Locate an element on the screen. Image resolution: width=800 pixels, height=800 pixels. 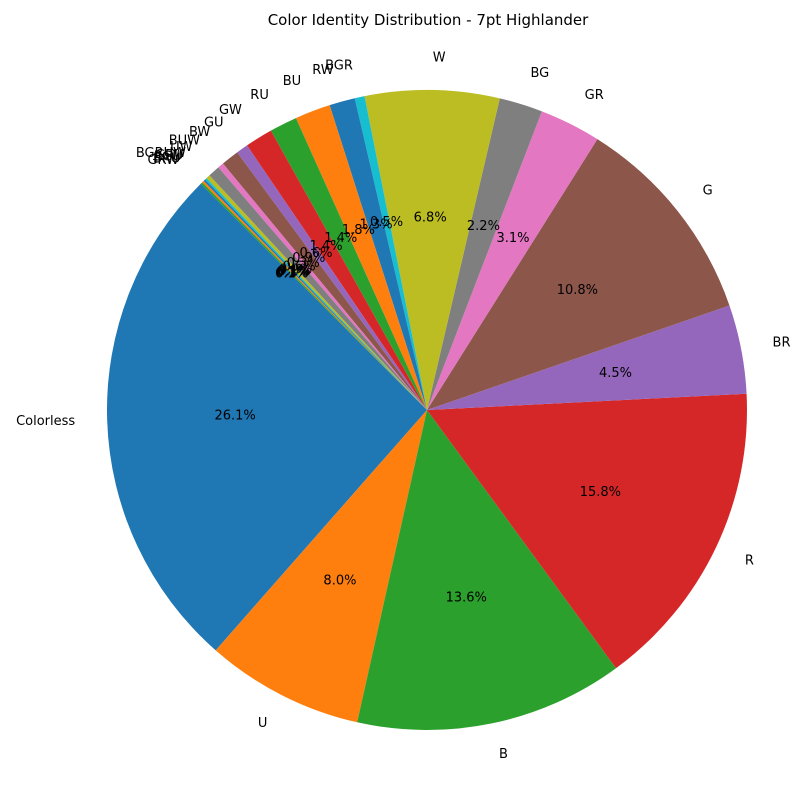
slice-label-w: W is located at coordinates (439, 58).